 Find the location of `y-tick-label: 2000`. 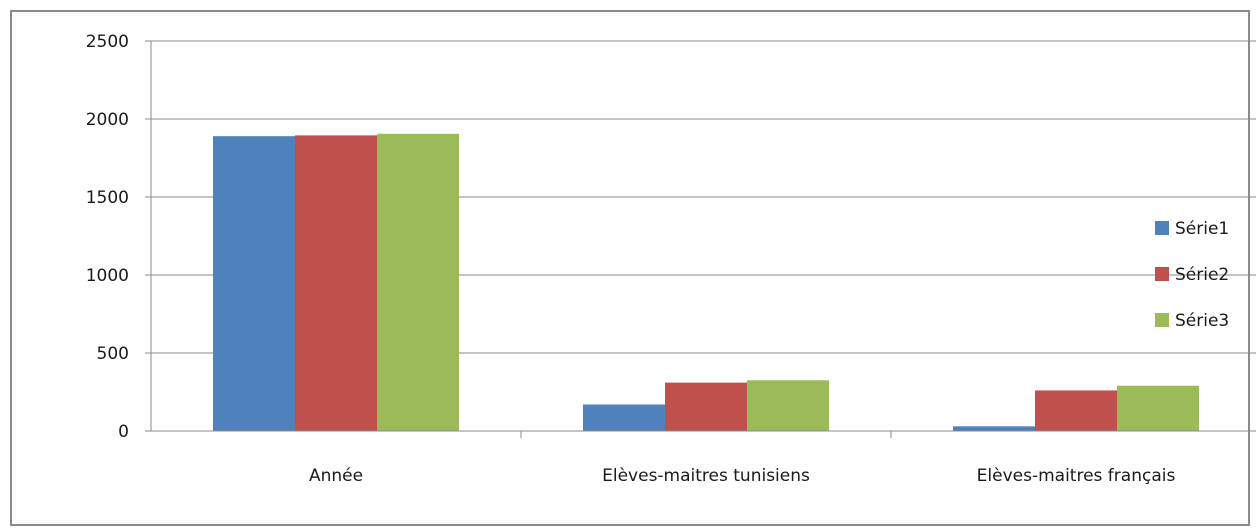

y-tick-label: 2000 is located at coordinates (107, 120).